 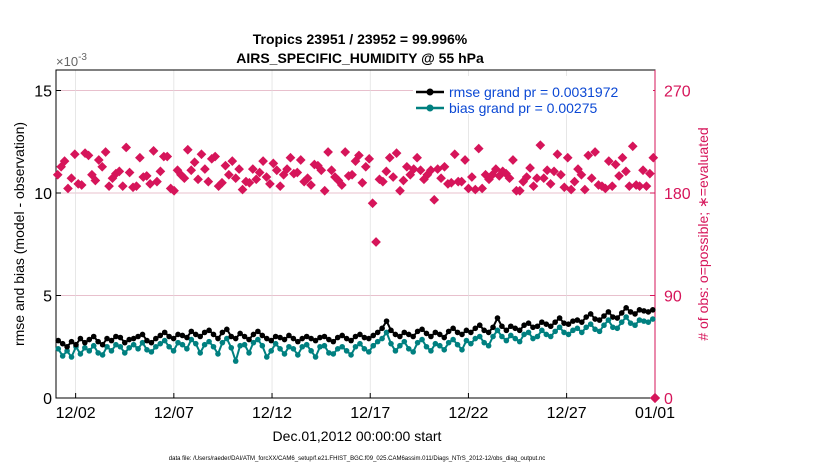 I want to click on x-tick-label: 12/02, so click(x=76, y=413).